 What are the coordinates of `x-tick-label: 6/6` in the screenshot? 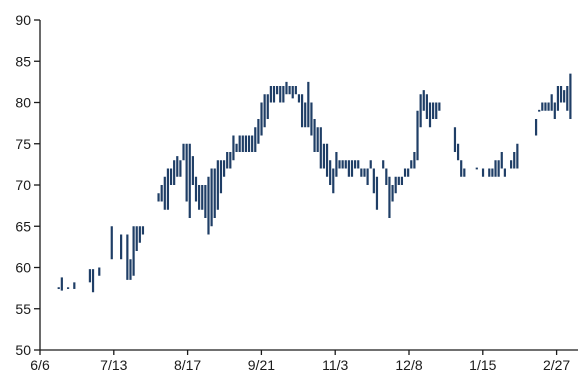 It's located at (40, 364).